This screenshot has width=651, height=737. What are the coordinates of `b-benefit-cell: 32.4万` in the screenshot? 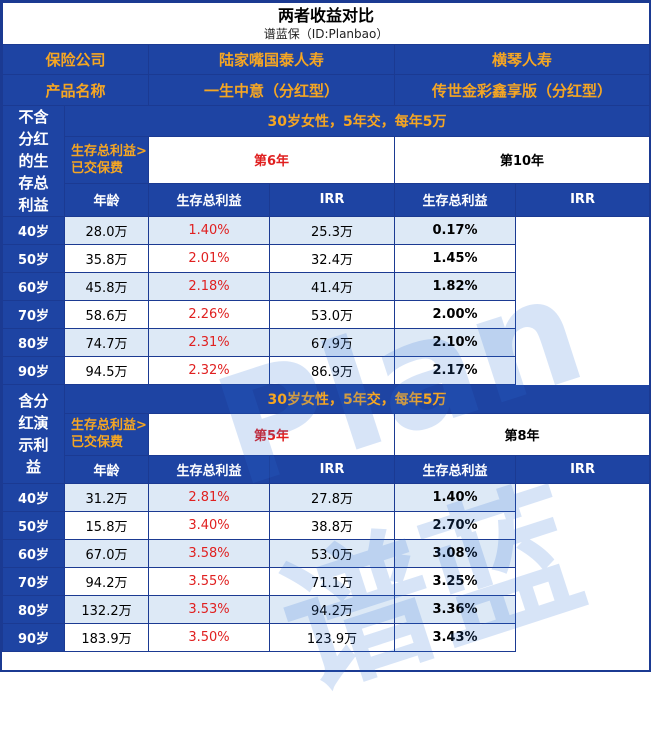 It's located at (332, 258).